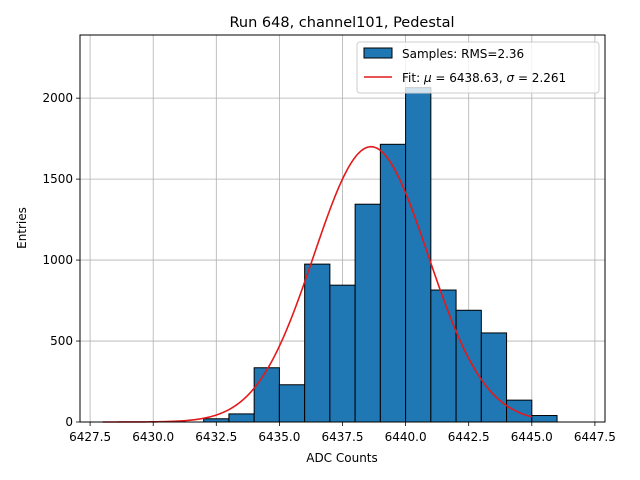 The width and height of the screenshot is (640, 480). Describe the element at coordinates (341, 23) in the screenshot. I see `chart-title: Run 648, channel101, Pedestal` at that location.